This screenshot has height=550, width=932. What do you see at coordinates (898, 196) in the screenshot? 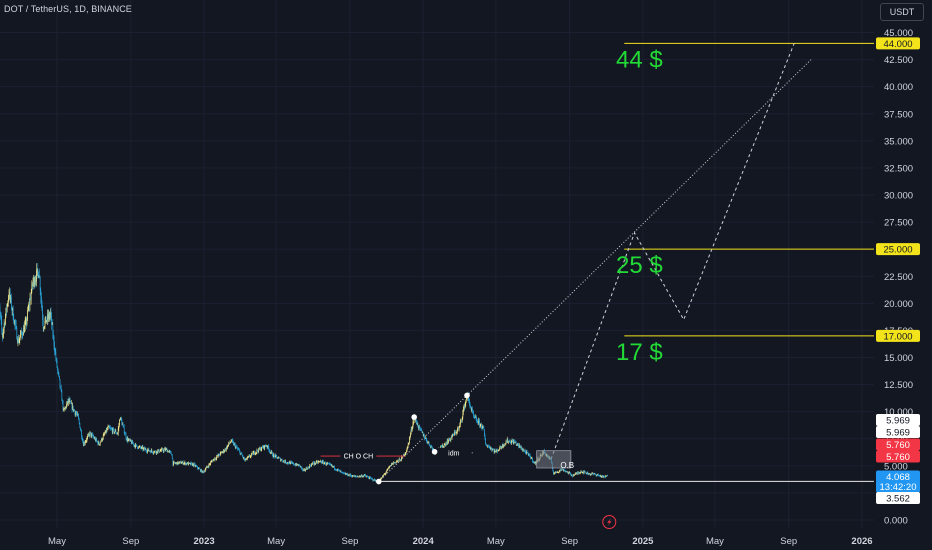
I see `y-tick-label: 30.000` at bounding box center [898, 196].